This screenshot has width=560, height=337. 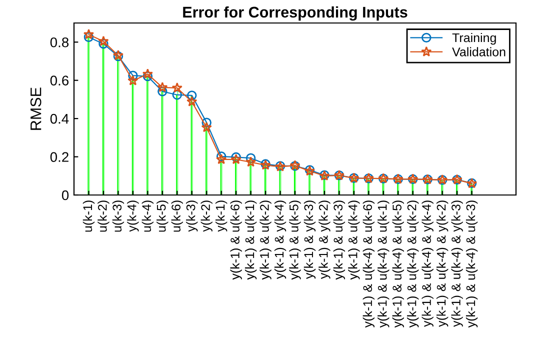 I want to click on y-tick-label: 0.6, so click(x=59, y=81).